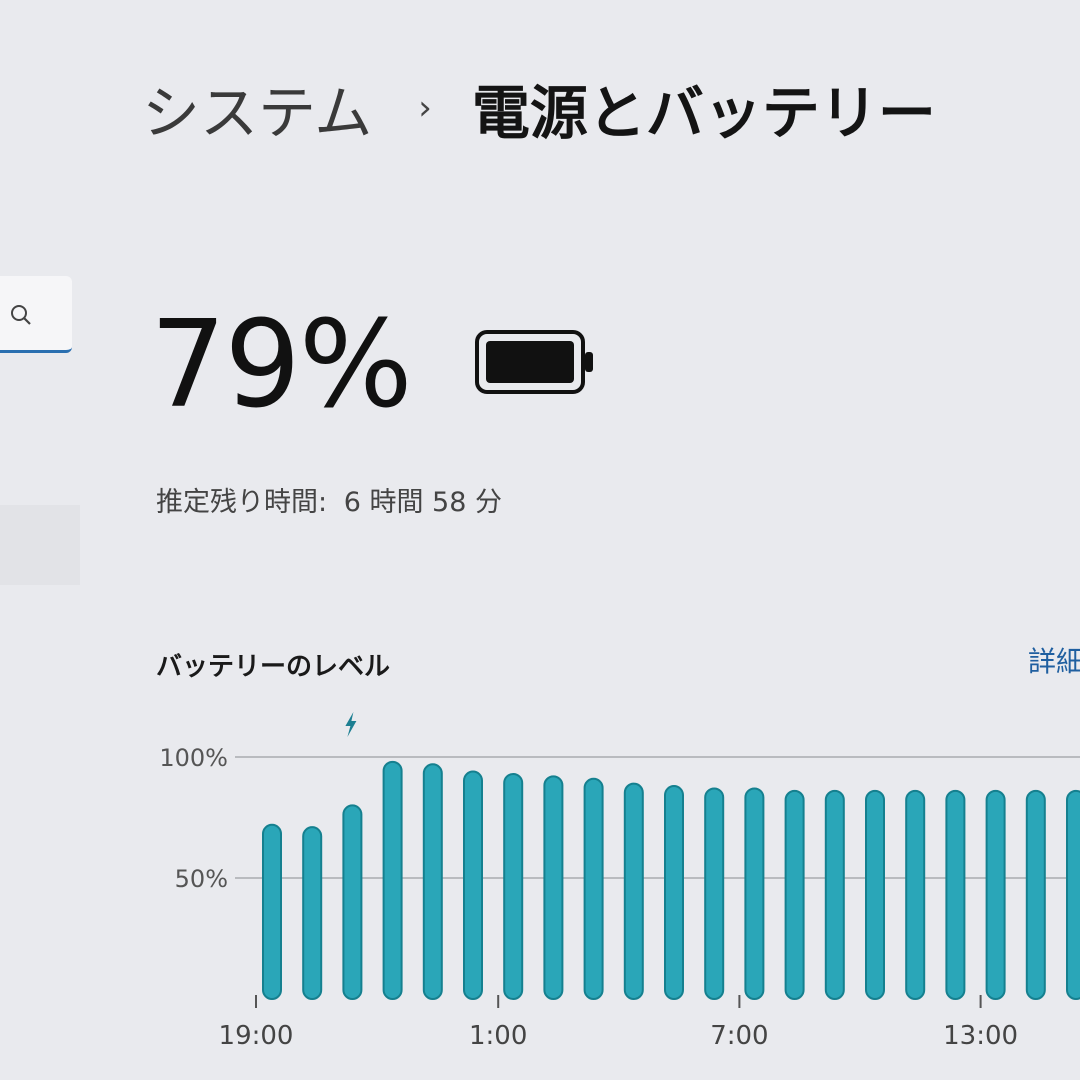  I want to click on bar-15:00, so click(1073, 894).